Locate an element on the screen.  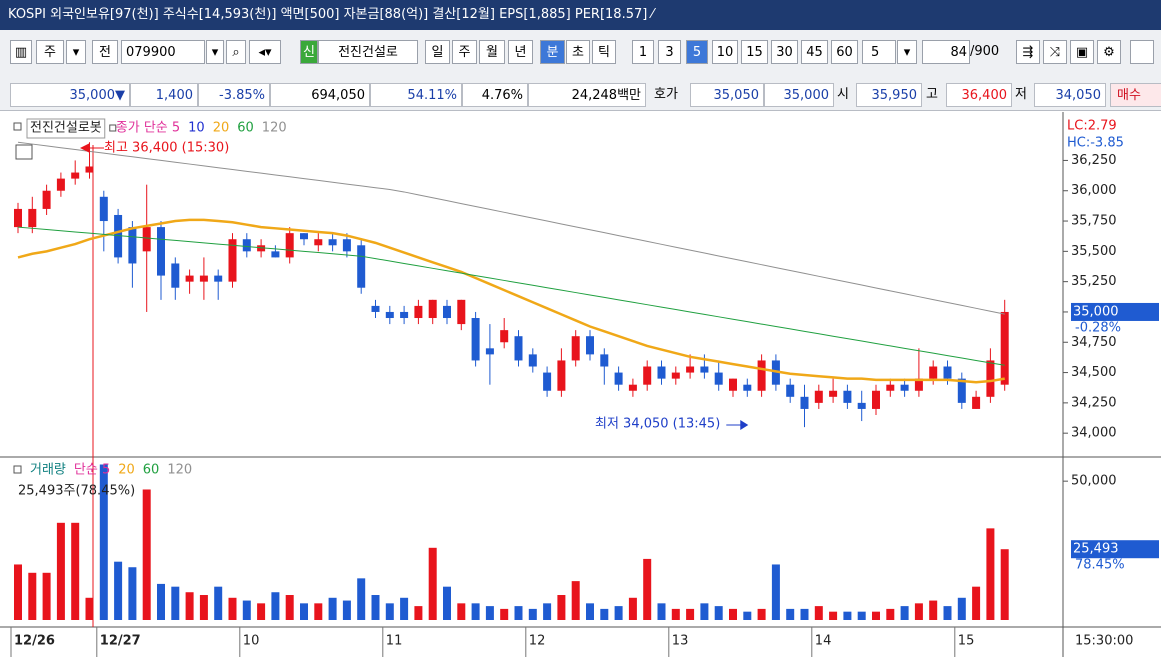
y-tick-label: 34,750 is located at coordinates (1094, 342).